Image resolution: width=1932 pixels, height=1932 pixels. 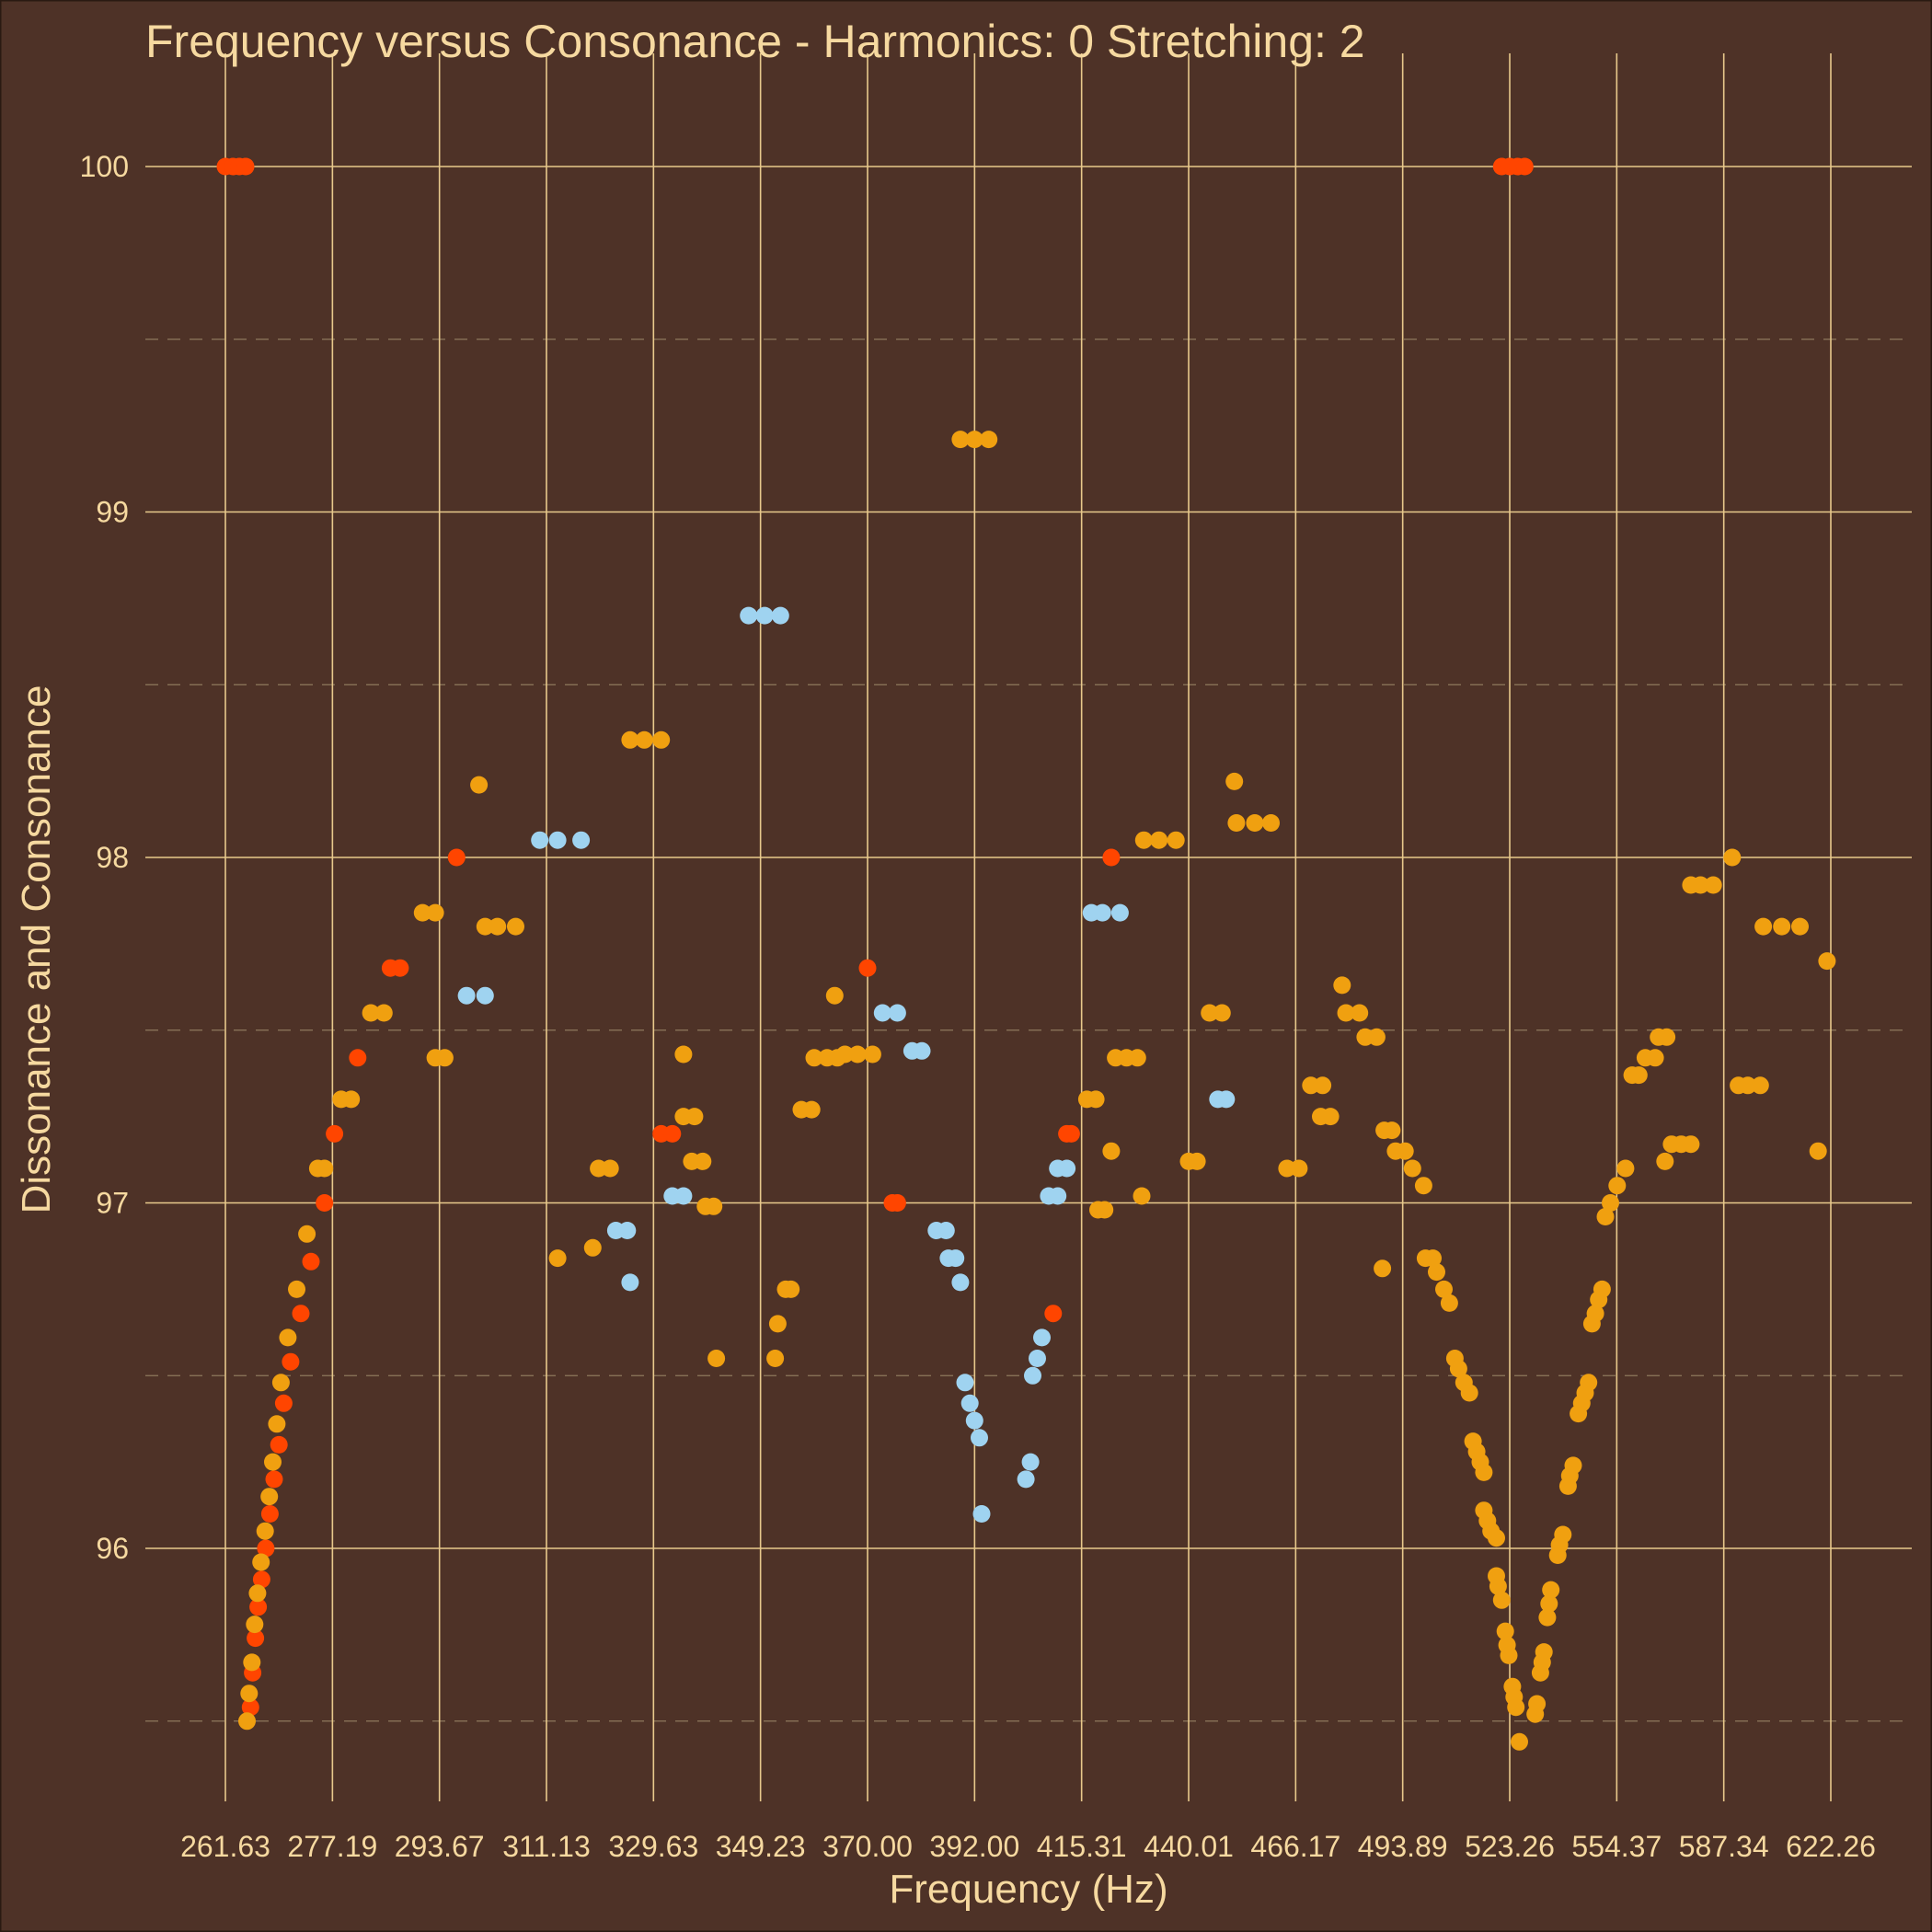 I want to click on x-tick-label: 349.23, so click(x=761, y=1846).